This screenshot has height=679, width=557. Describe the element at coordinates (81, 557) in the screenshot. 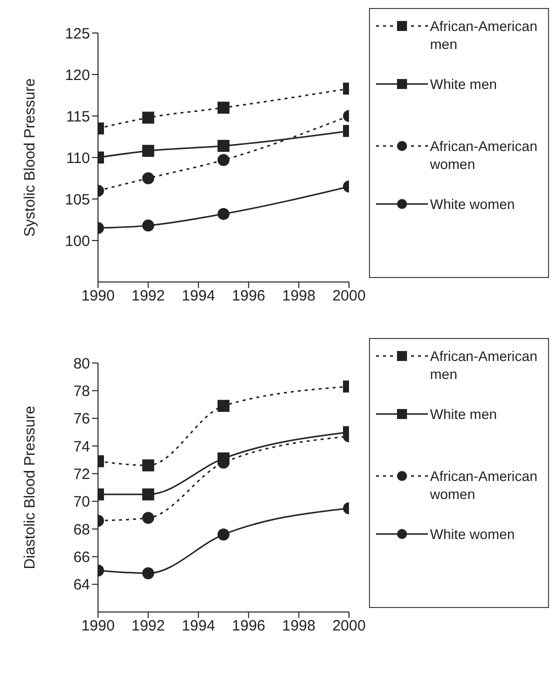

I see `y-tick-label: 66` at that location.